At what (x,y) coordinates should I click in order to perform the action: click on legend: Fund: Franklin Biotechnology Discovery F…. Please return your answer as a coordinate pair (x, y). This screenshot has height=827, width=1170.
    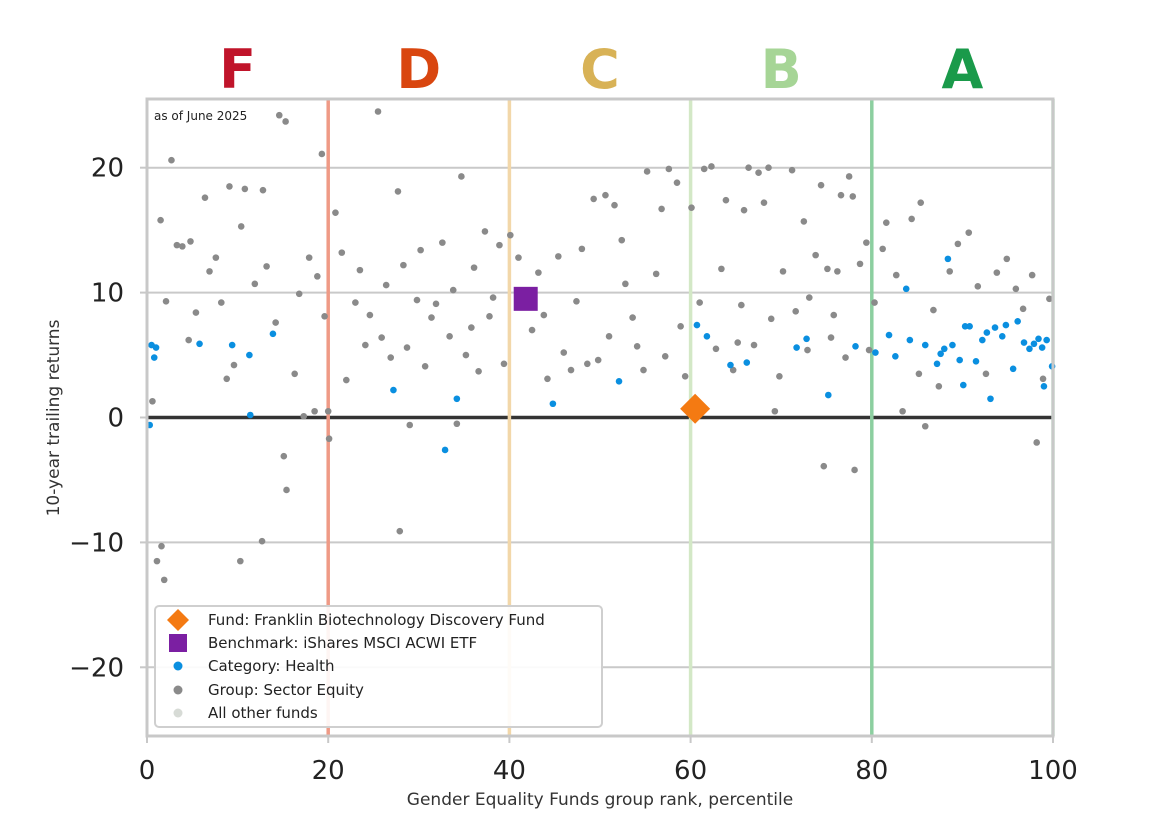
    Looking at the image, I should click on (378, 666).